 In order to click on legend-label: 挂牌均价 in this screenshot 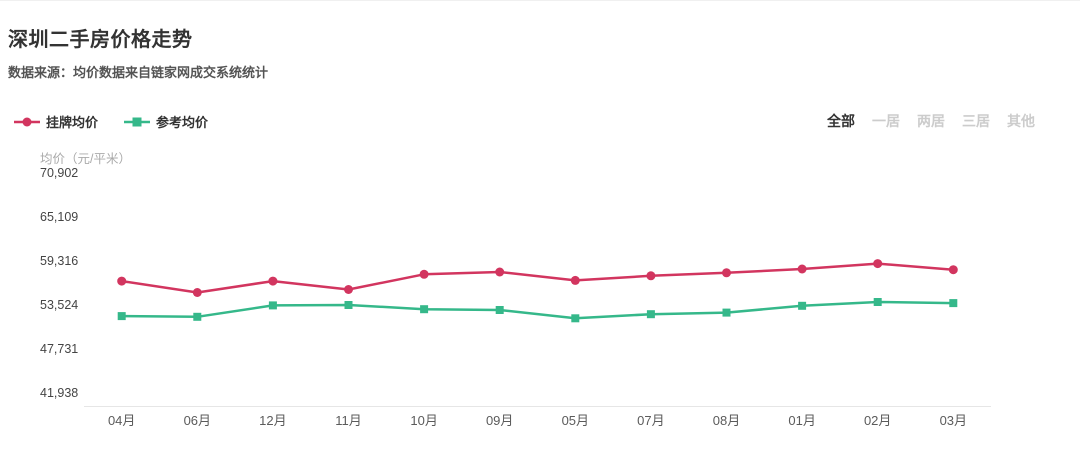, I will do `click(72, 122)`.